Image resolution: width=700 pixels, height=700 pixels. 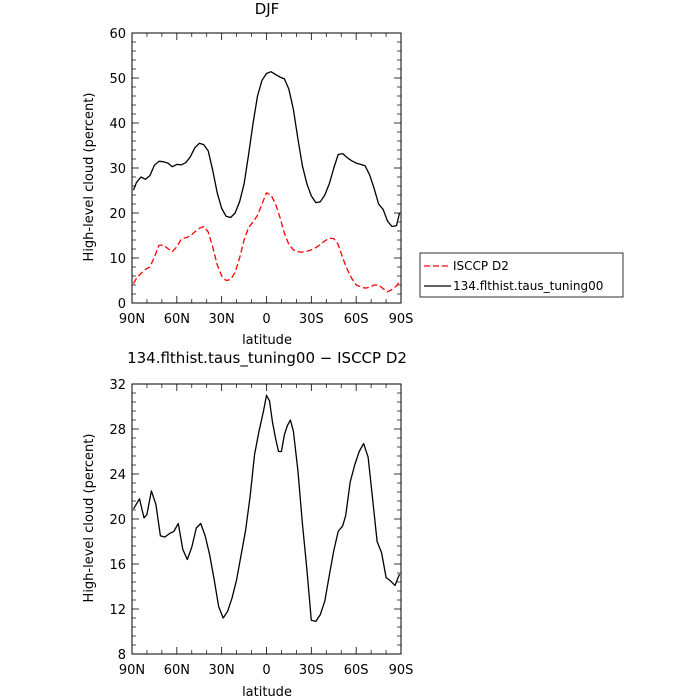 What do you see at coordinates (122, 655) in the screenshot?
I see `y-tick-label: 8` at bounding box center [122, 655].